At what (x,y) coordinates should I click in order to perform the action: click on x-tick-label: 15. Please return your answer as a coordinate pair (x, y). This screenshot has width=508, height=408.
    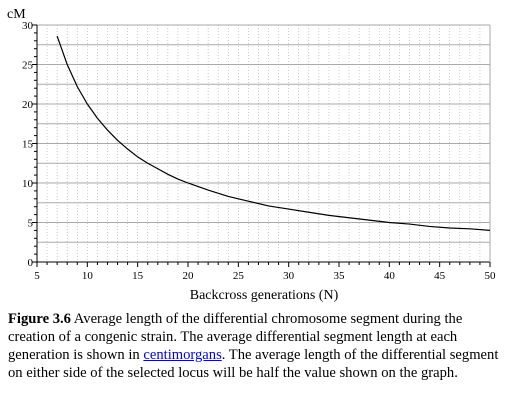
    Looking at the image, I should click on (138, 276).